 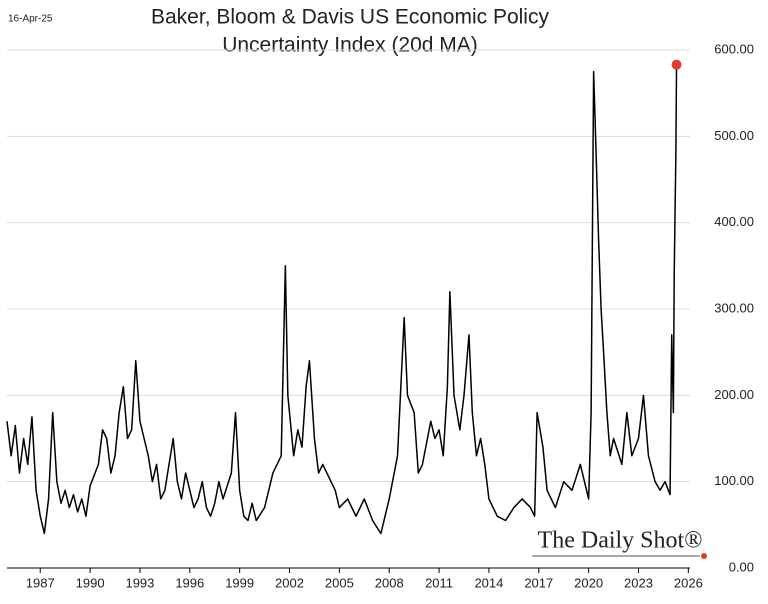 I want to click on watermark-dot, so click(x=704, y=556).